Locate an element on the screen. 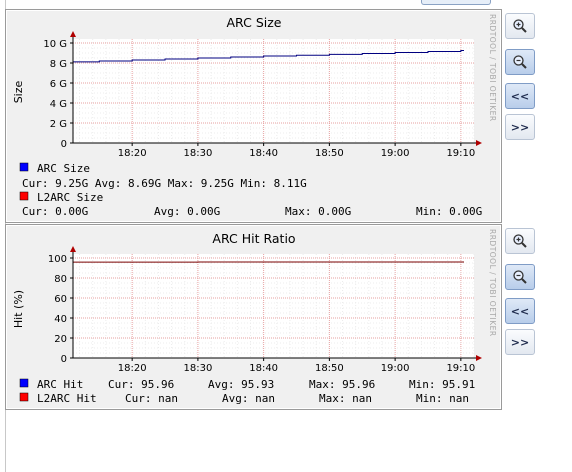  y-axis-label: Size is located at coordinates (18, 91).